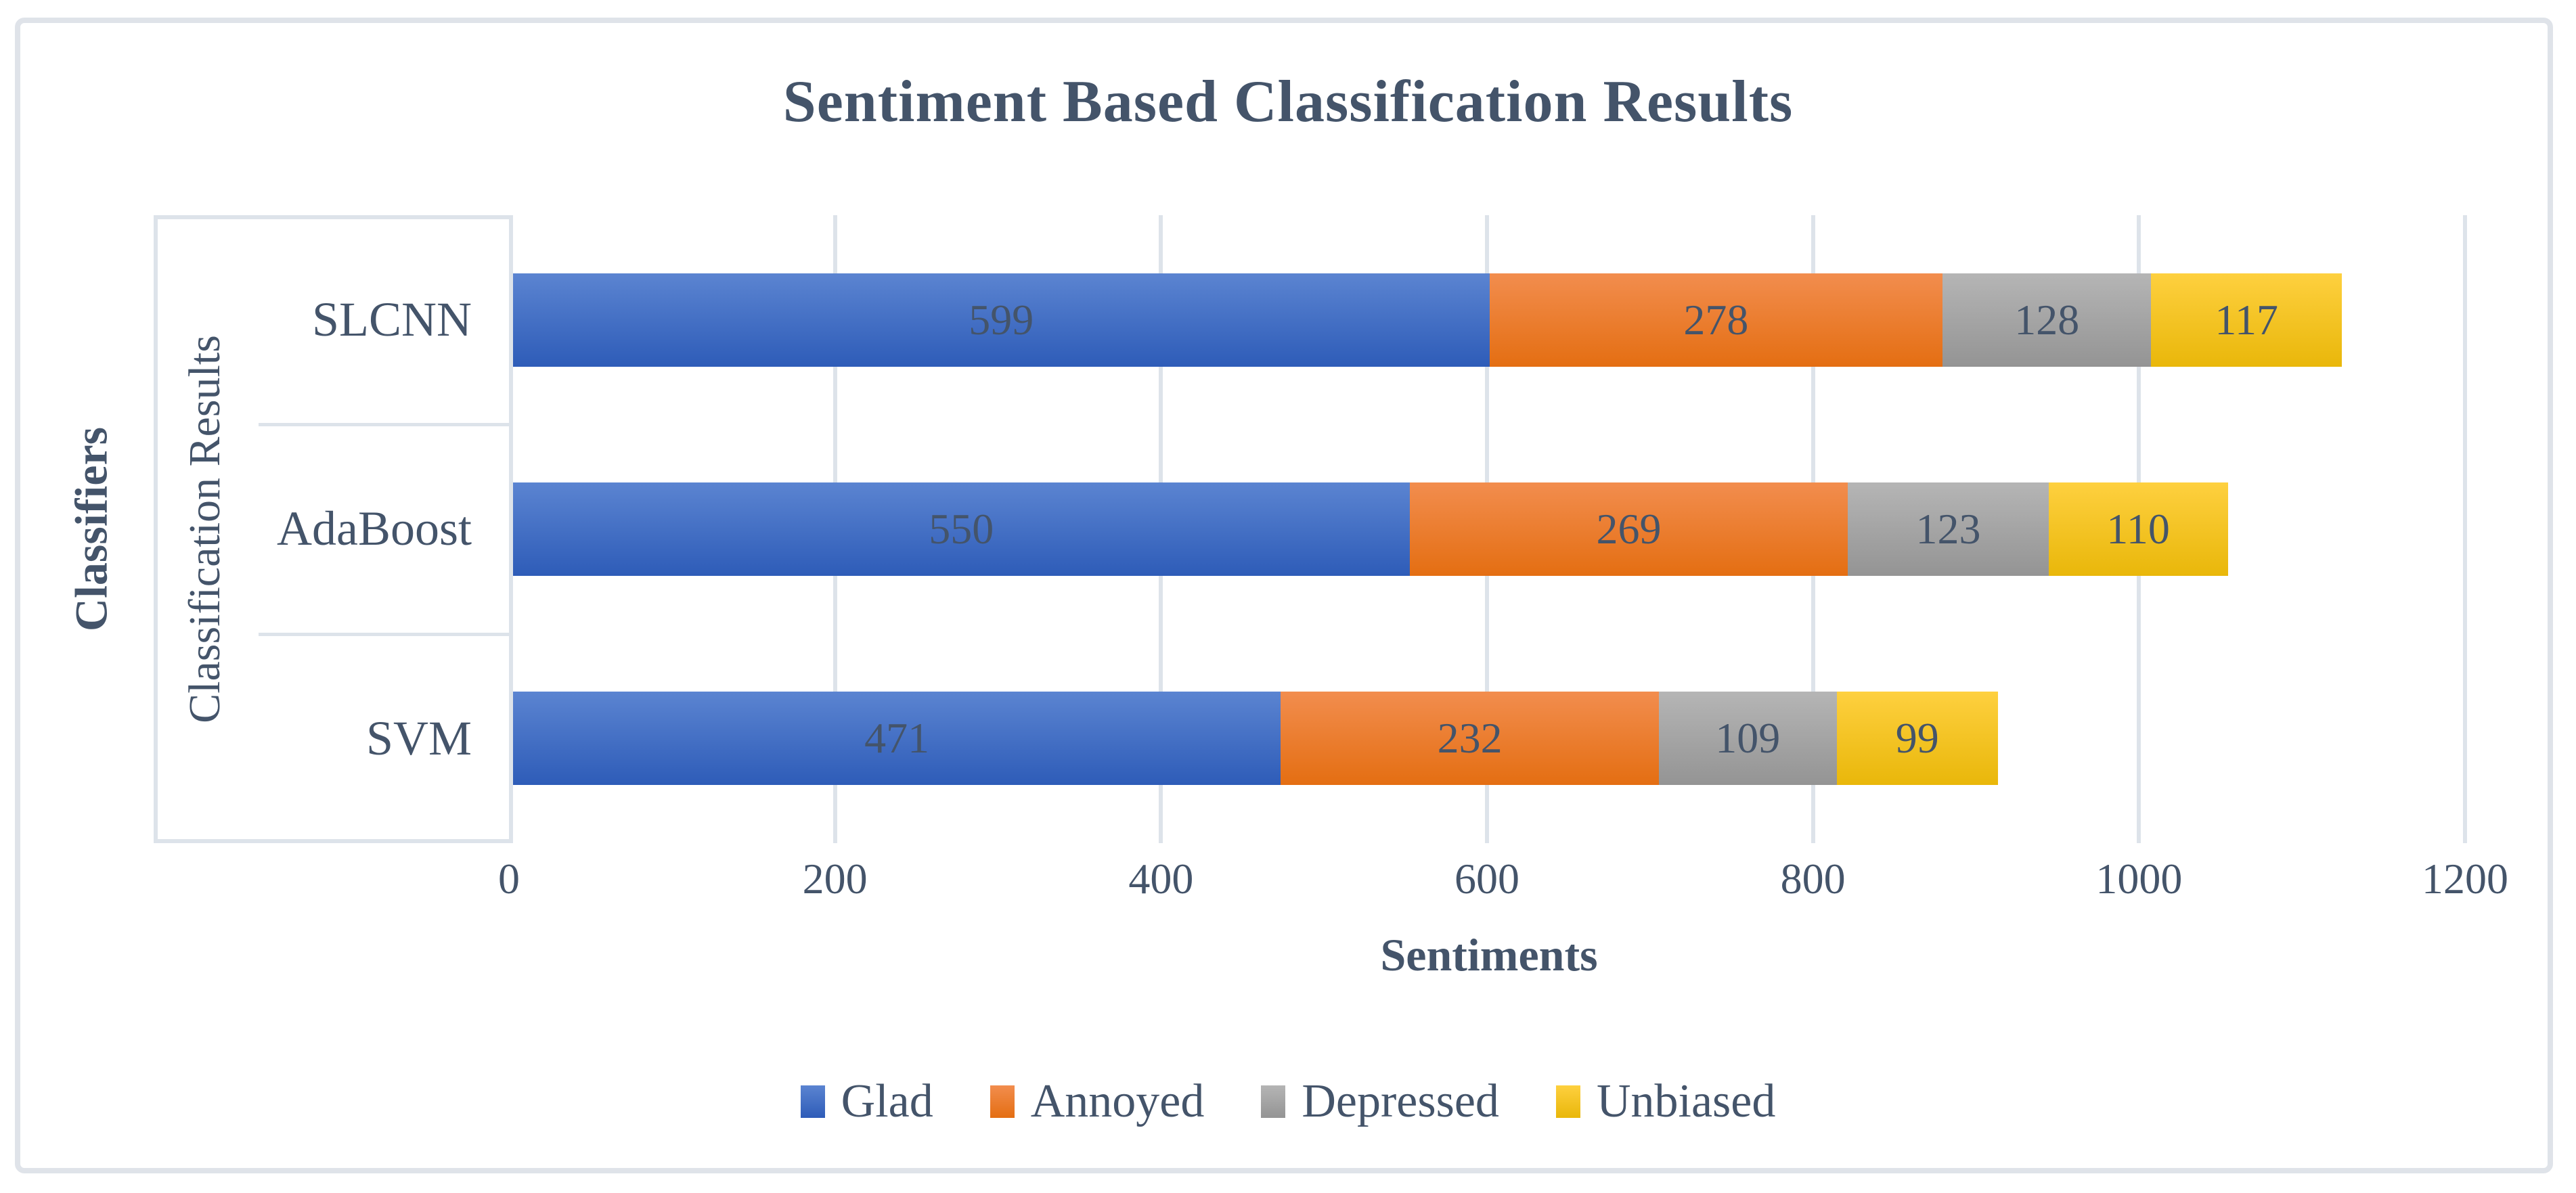  I want to click on legend-label: Unbiased, so click(1686, 1101).